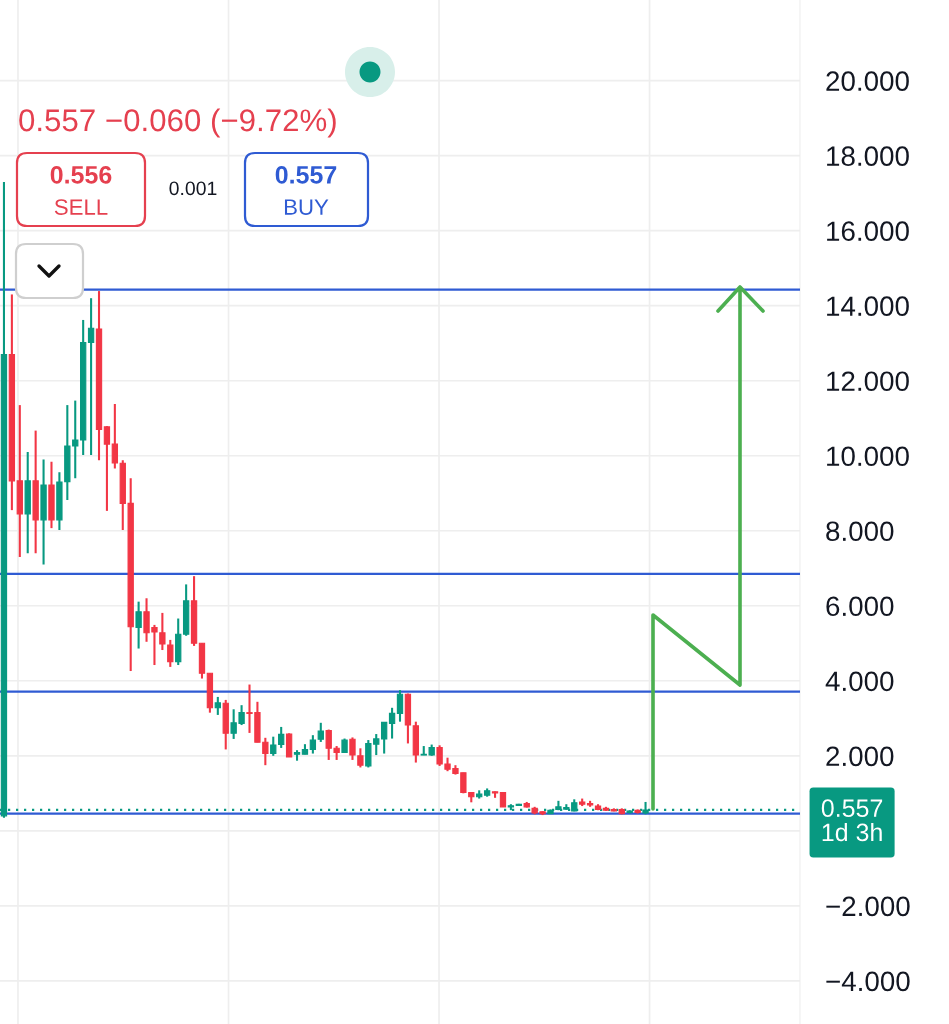  I want to click on ref-line-label: 0.557 1d 3h, so click(852, 820).